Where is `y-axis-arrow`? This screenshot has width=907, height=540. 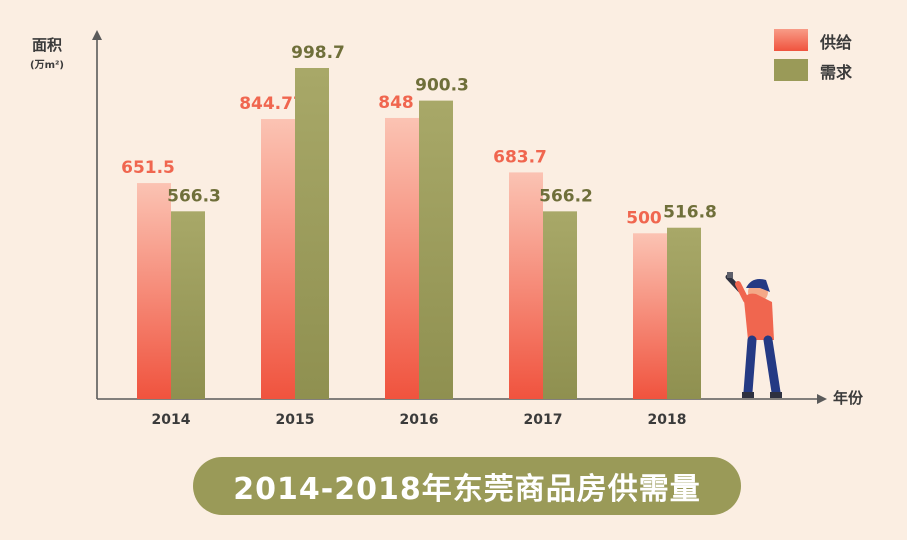
y-axis-arrow is located at coordinates (97, 35).